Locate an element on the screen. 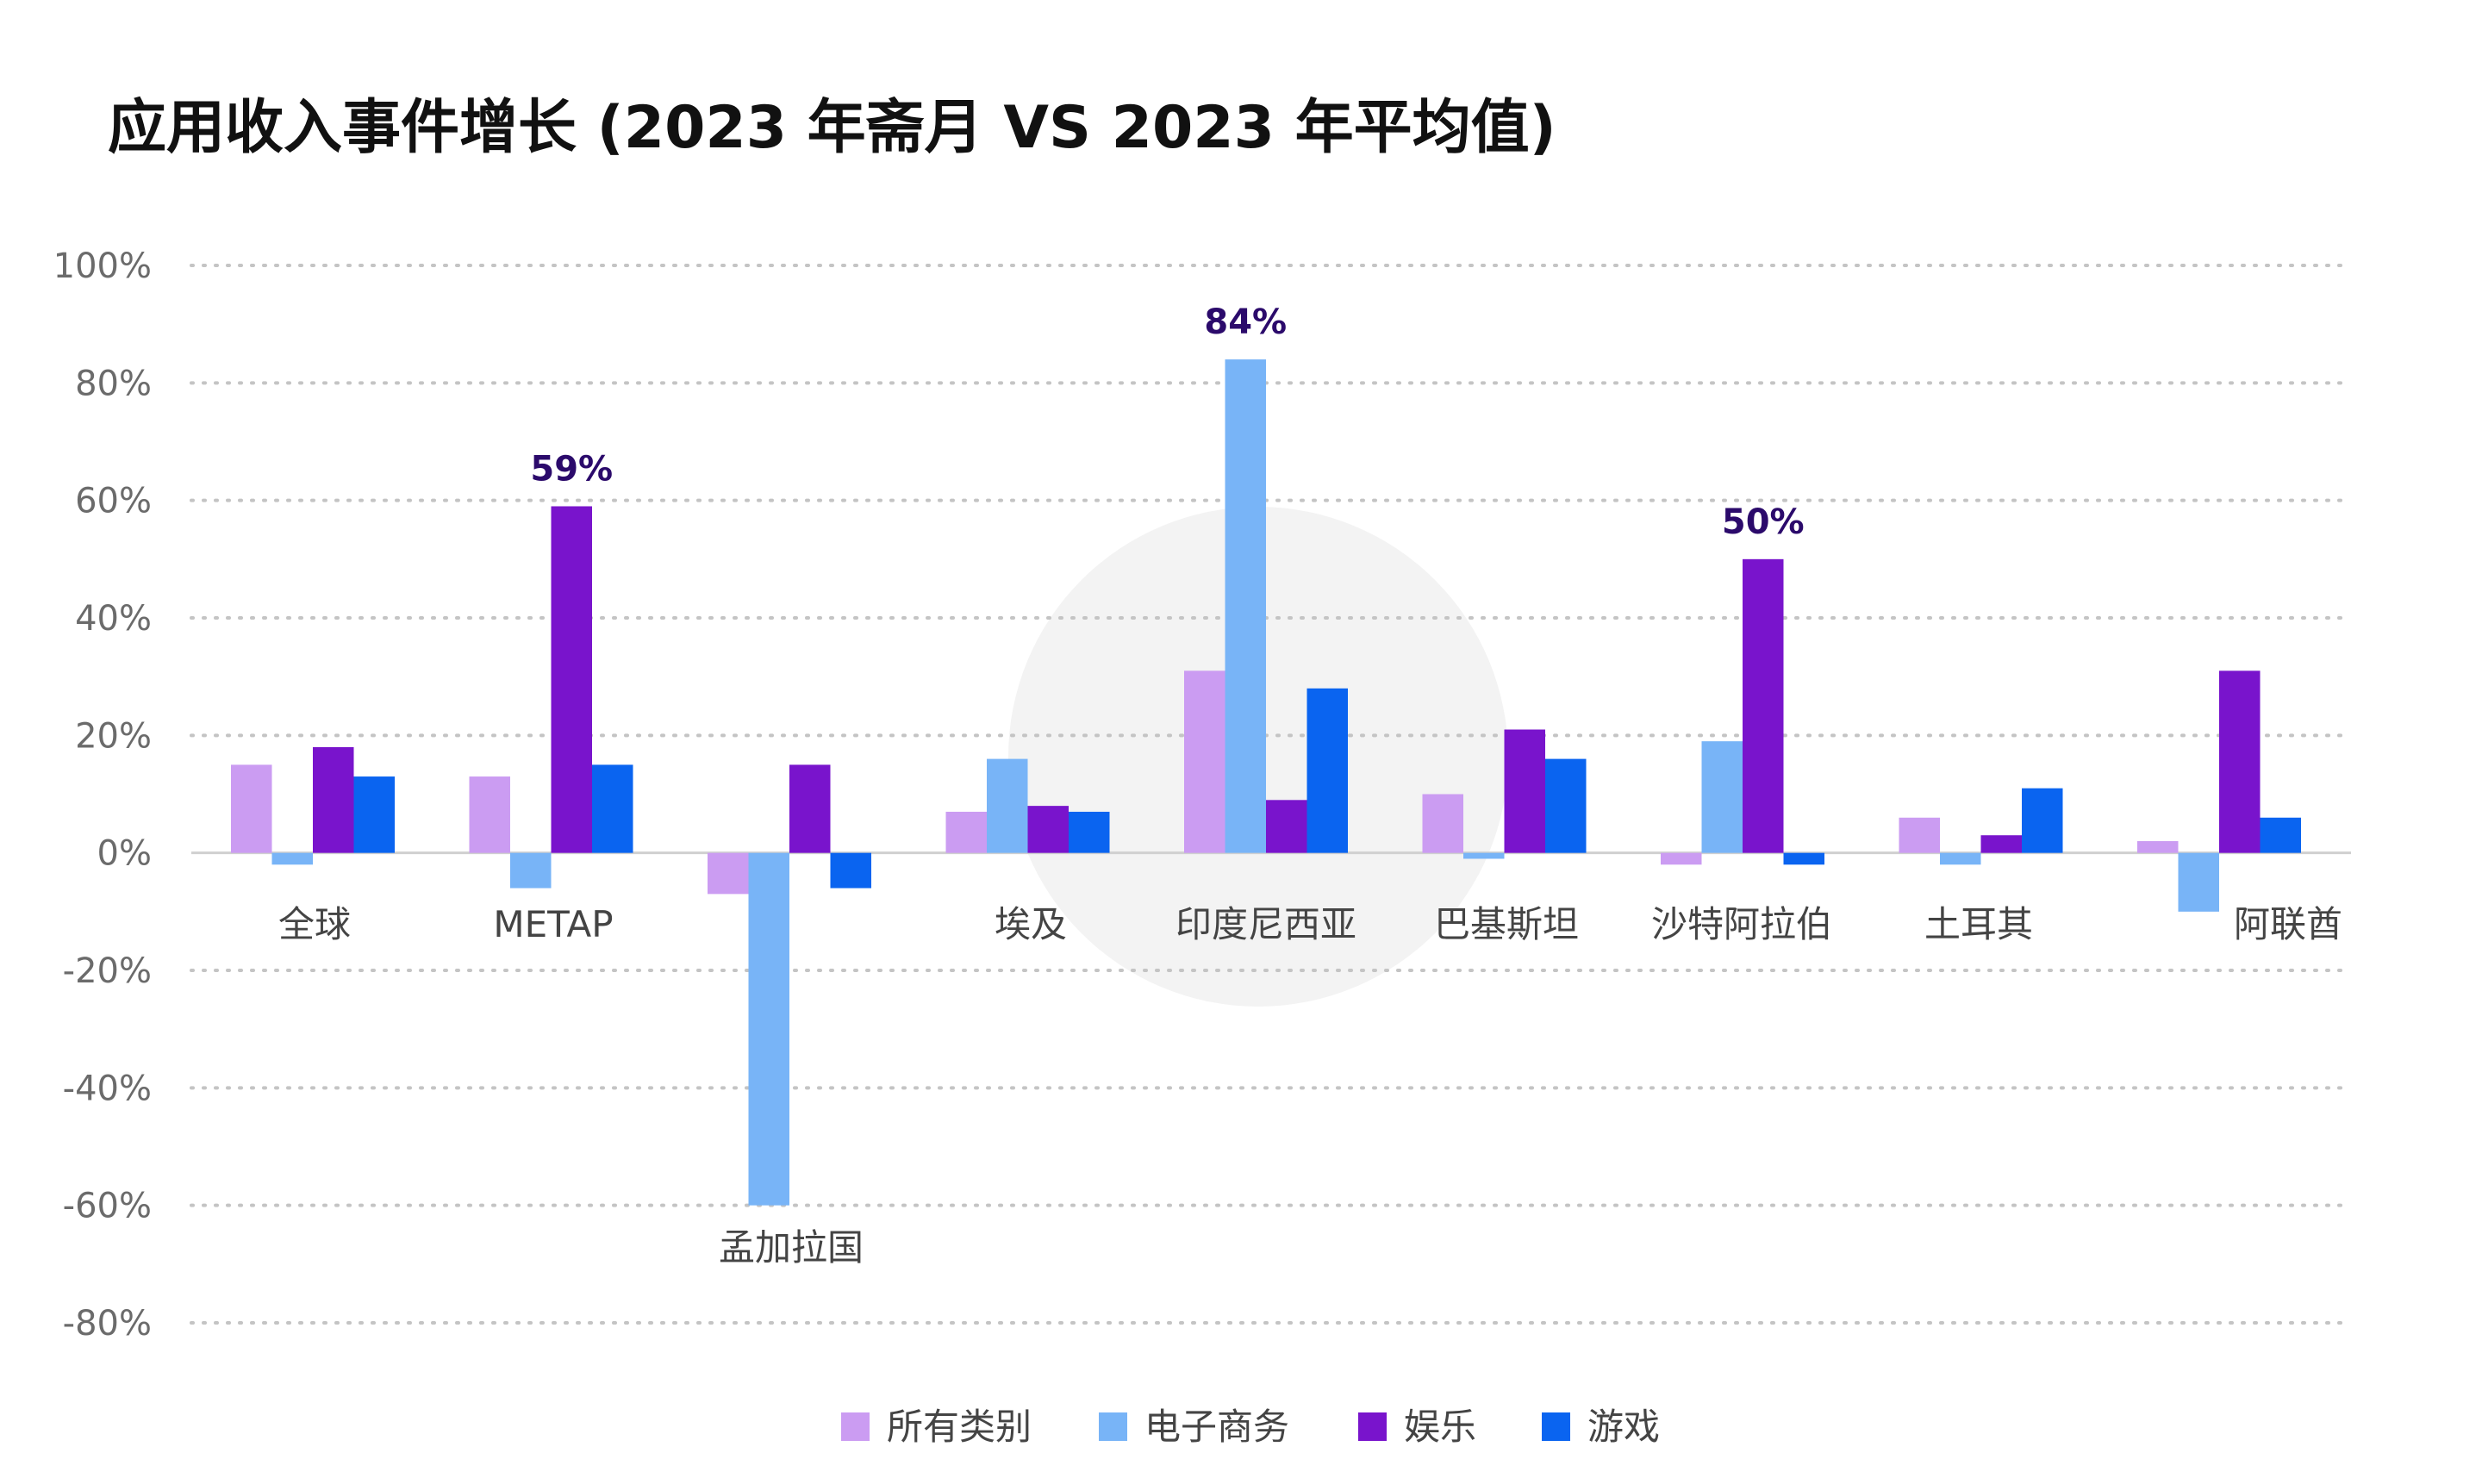 This screenshot has height=1484, width=2482. y-tick-label: 40% is located at coordinates (113, 619).